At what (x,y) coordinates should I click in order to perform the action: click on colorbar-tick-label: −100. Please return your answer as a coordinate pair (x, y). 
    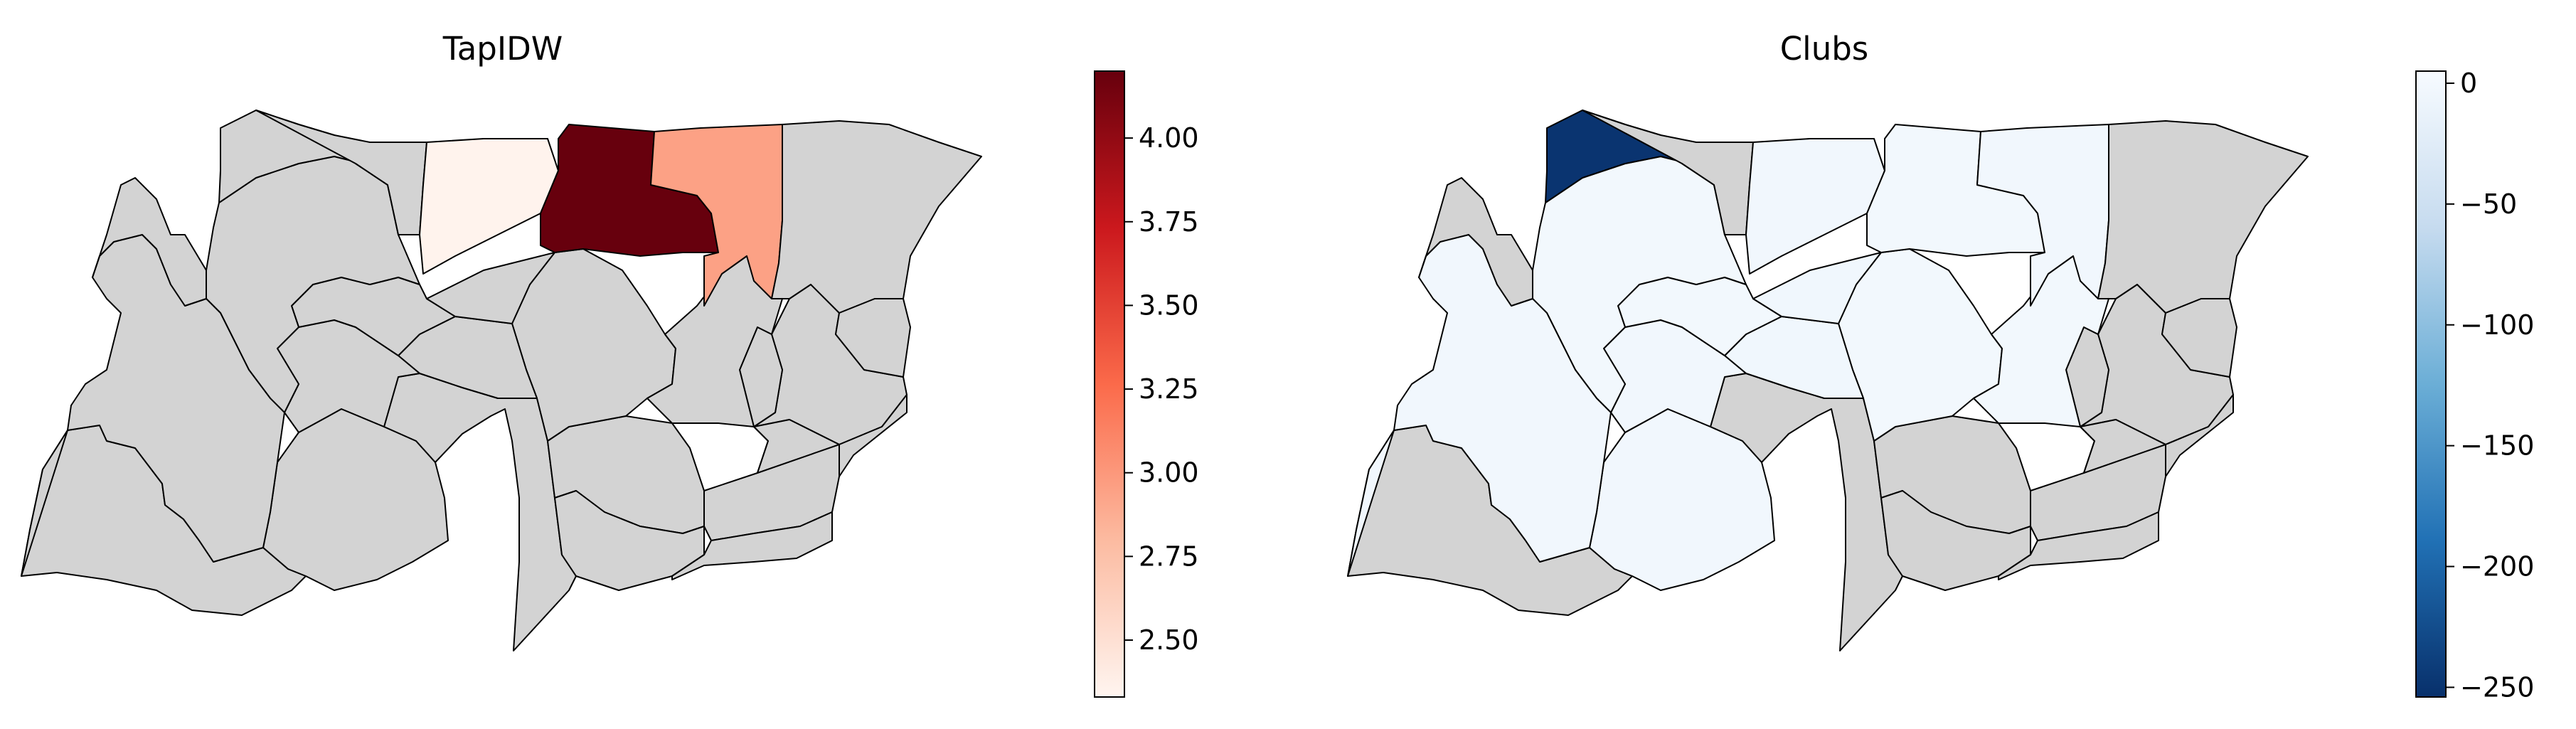
    Looking at the image, I should click on (2497, 325).